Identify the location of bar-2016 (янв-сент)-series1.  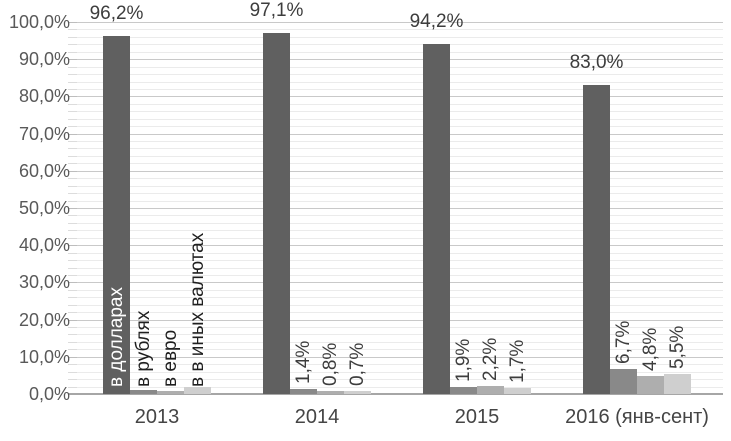
(596, 239).